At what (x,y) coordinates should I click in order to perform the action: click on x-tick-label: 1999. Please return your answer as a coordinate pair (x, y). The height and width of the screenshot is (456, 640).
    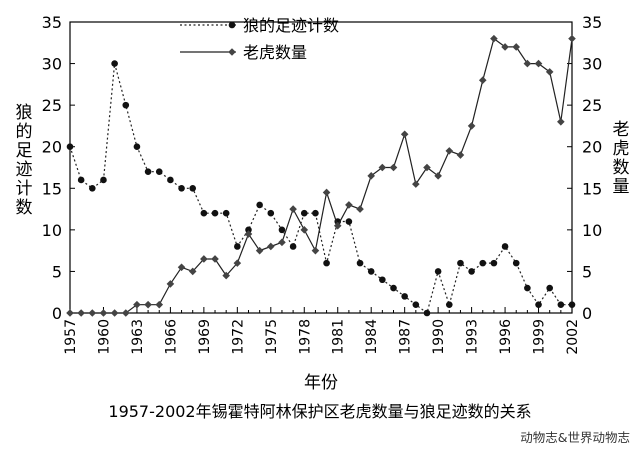
    Looking at the image, I should click on (540, 337).